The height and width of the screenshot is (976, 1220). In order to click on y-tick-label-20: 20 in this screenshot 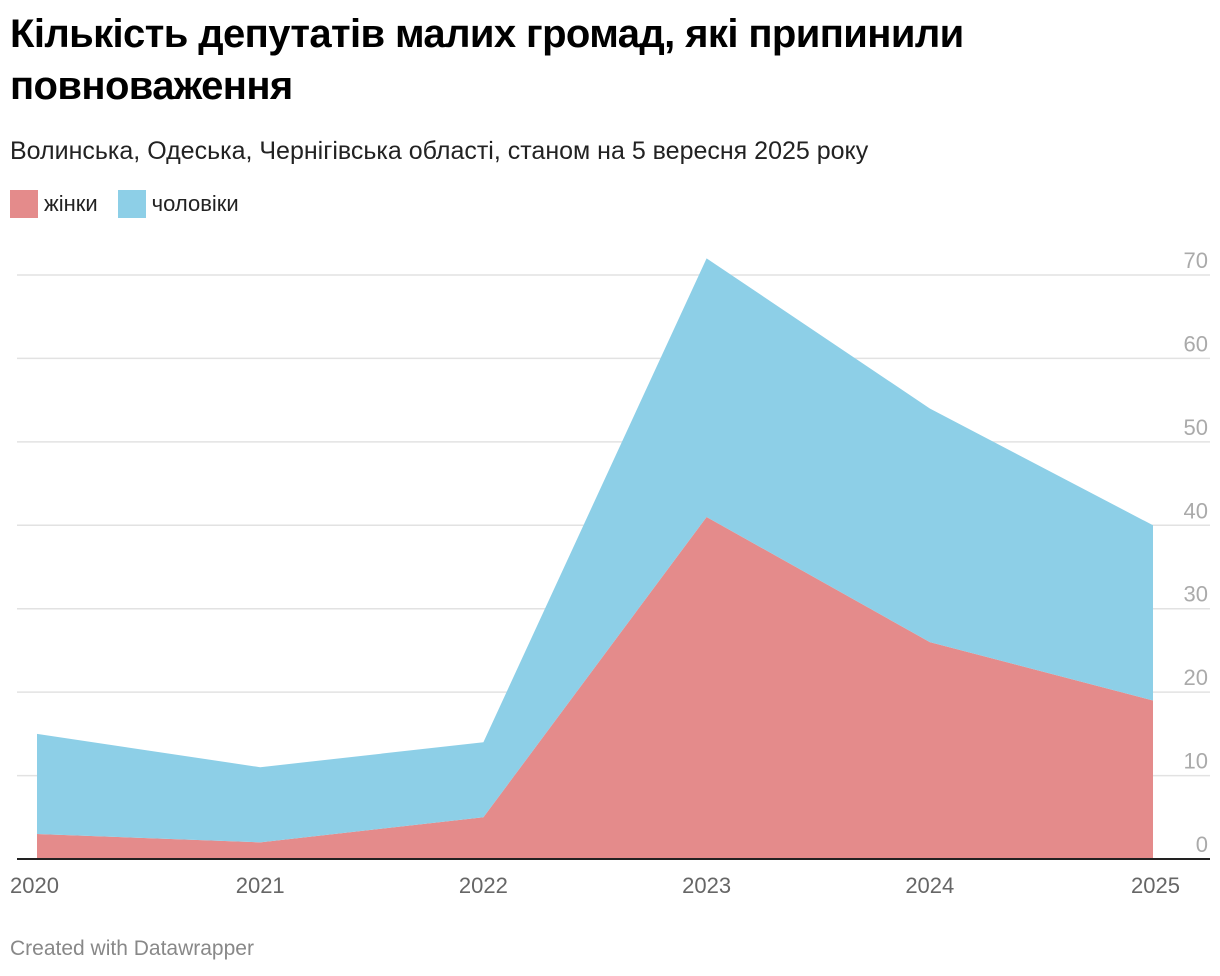, I will do `click(1196, 677)`.